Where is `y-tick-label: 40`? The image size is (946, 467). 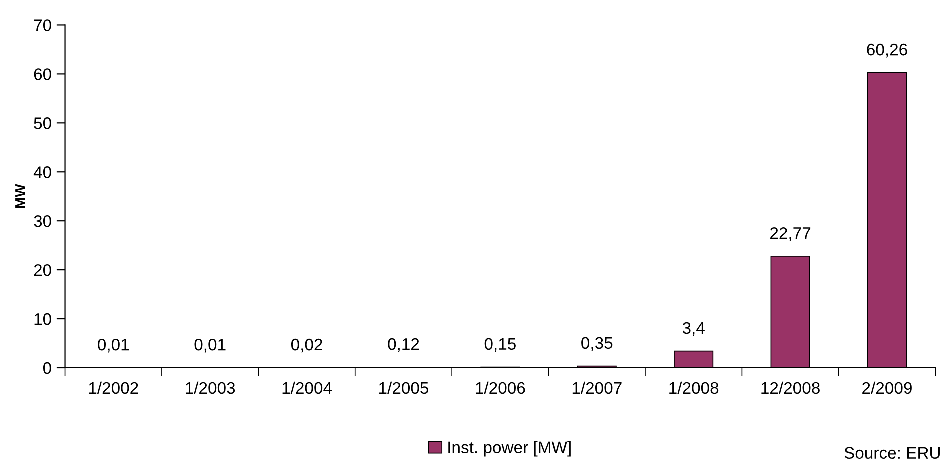
y-tick-label: 40 is located at coordinates (43, 172).